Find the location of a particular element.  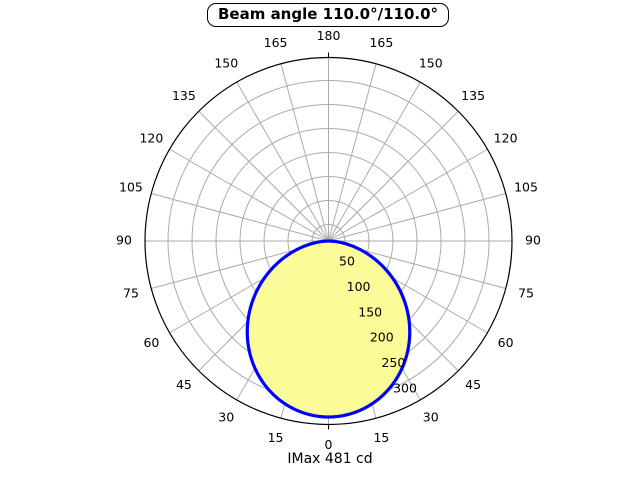

radial-tick-label-300: 300 is located at coordinates (405, 388).